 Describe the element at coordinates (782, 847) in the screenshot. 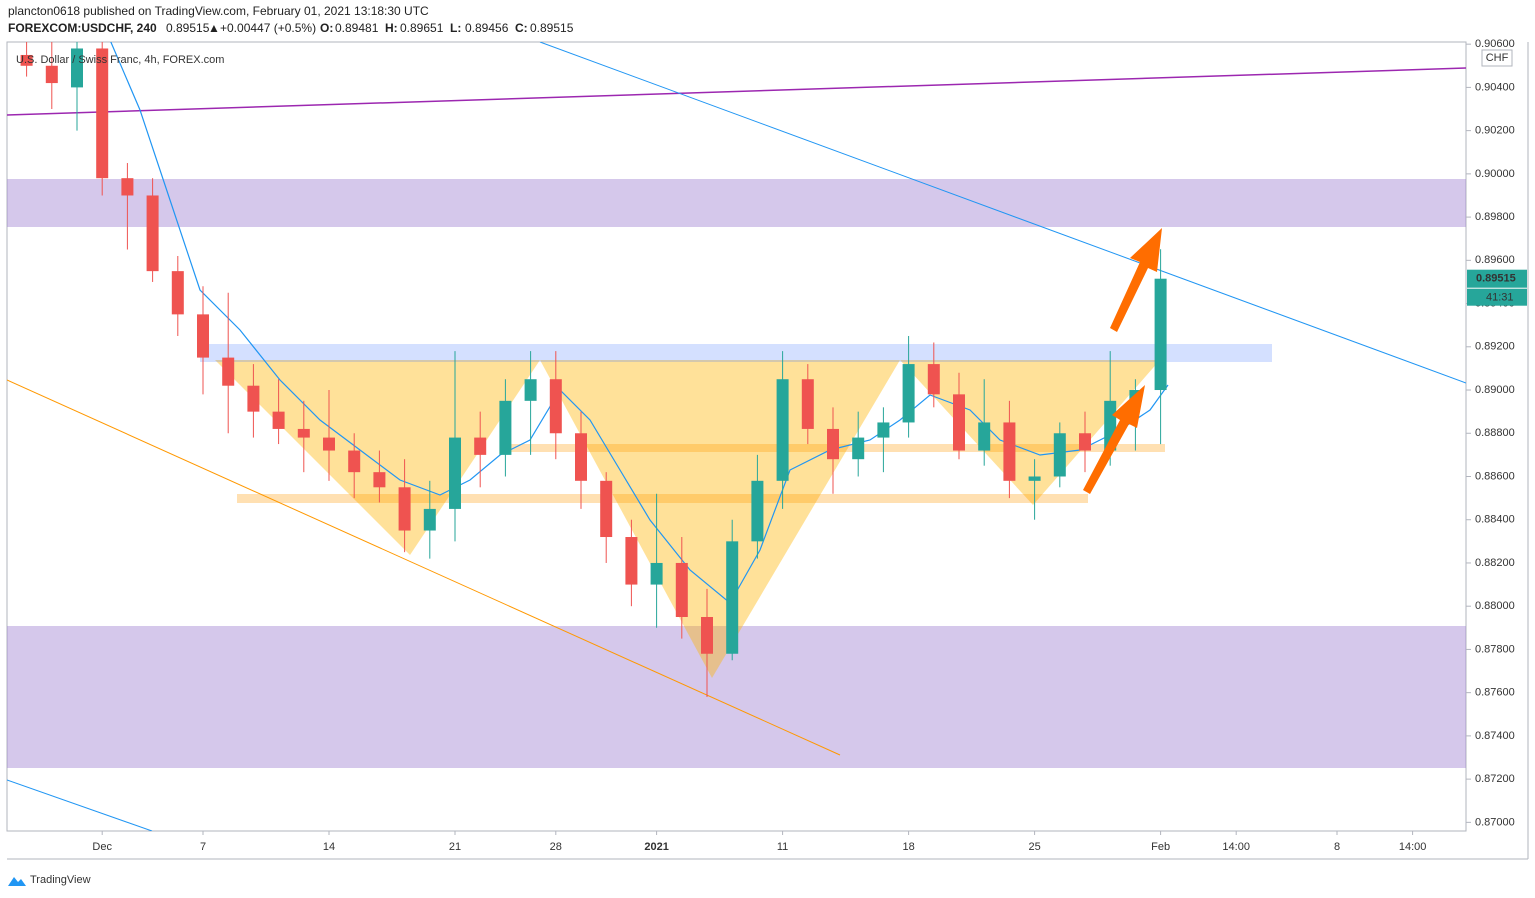

I see `x-tick-label: 11` at that location.